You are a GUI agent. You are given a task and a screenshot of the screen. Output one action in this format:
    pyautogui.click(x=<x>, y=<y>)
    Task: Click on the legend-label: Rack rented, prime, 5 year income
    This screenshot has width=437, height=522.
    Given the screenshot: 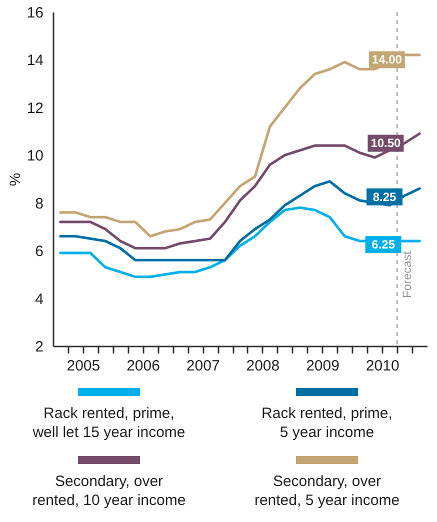 What is the action you would take?
    pyautogui.click(x=327, y=423)
    